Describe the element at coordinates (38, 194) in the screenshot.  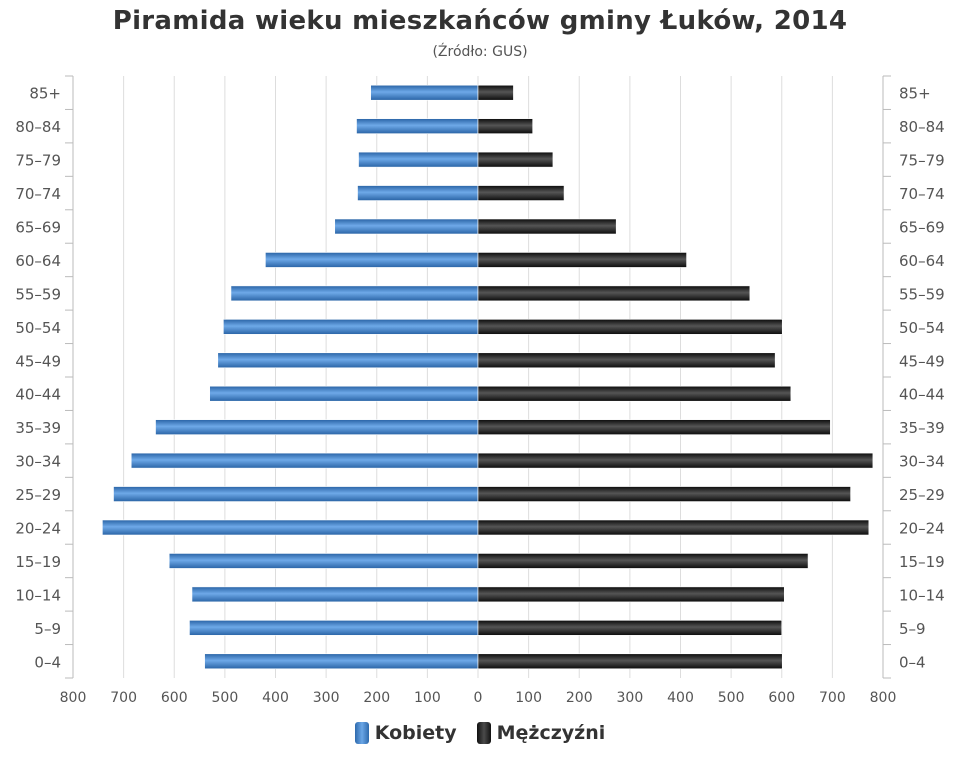
I see `y-label-left: 70–74` at that location.